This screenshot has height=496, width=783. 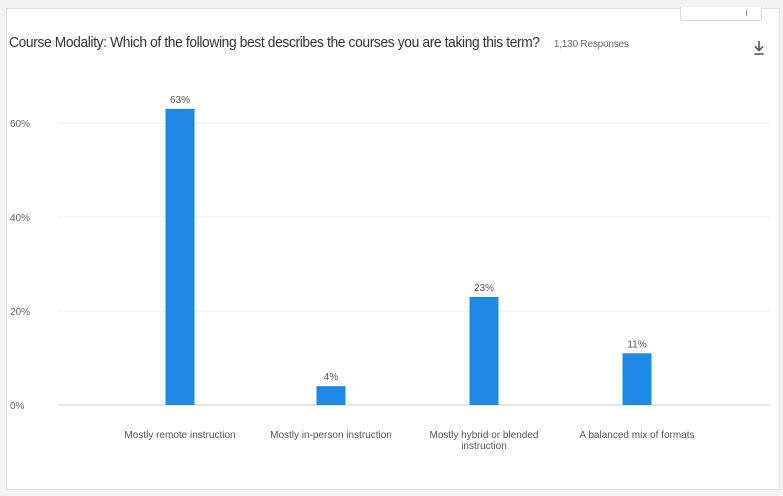 What do you see at coordinates (20, 265) in the screenshot?
I see `y-axis-ticks: 0% 20% 40% 60%` at bounding box center [20, 265].